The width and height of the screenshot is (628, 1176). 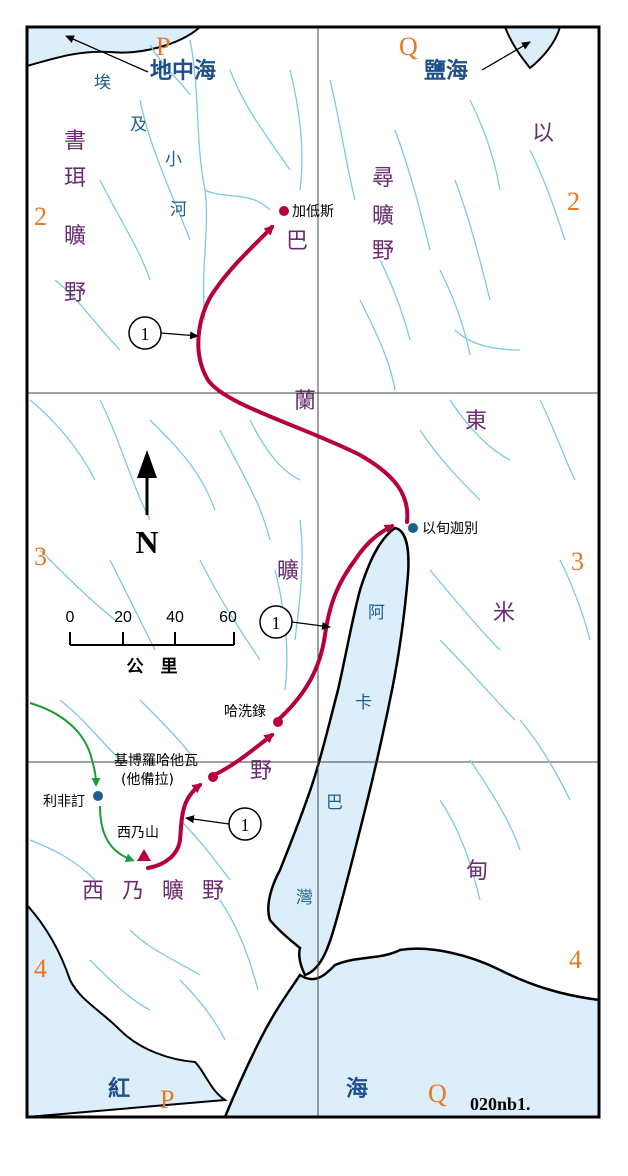 I want to click on region-paran-char: 曠, so click(x=288, y=571).